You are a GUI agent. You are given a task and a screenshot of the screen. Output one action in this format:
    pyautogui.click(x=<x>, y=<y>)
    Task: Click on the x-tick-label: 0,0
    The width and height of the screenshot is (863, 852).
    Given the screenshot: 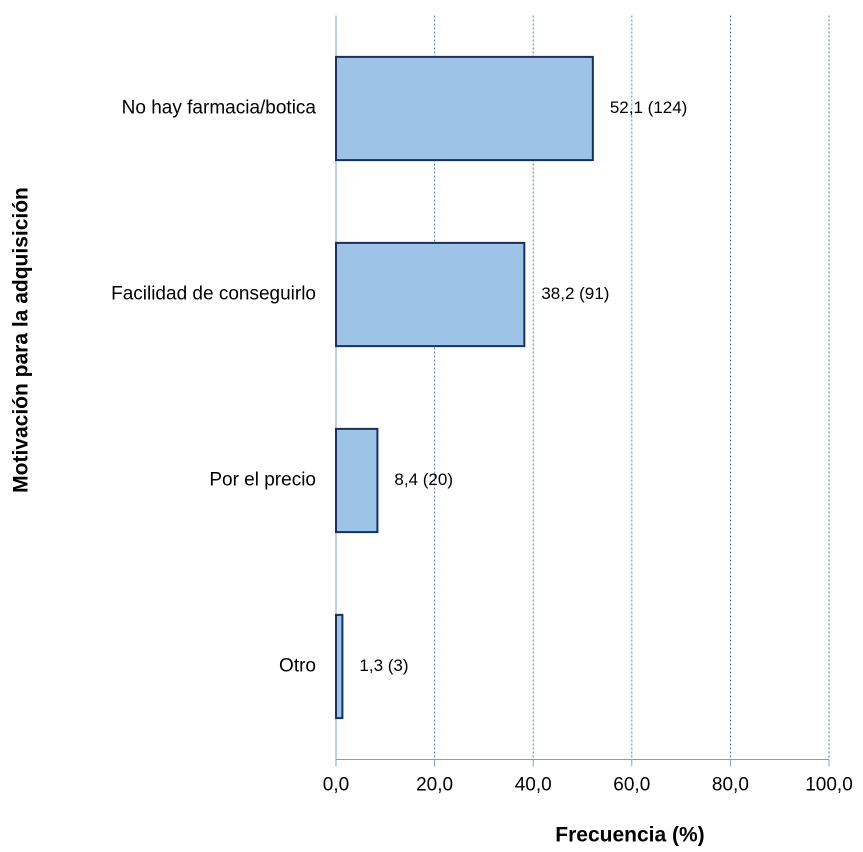 What is the action you would take?
    pyautogui.click(x=336, y=785)
    